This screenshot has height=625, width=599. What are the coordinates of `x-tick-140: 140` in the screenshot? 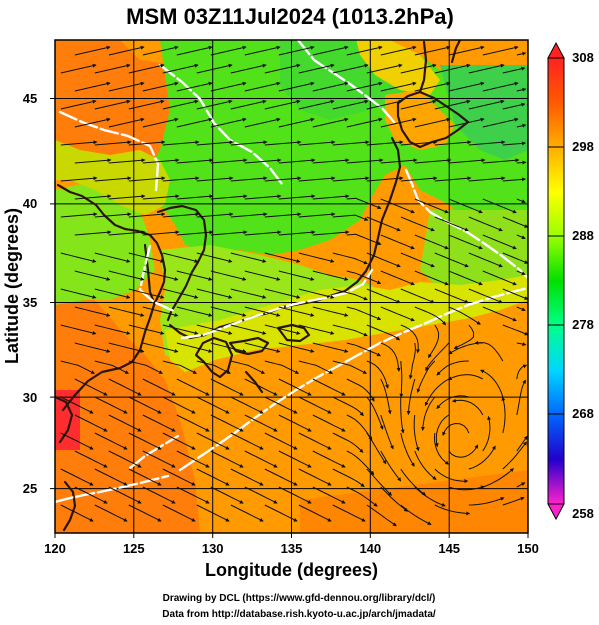 It's located at (370, 548).